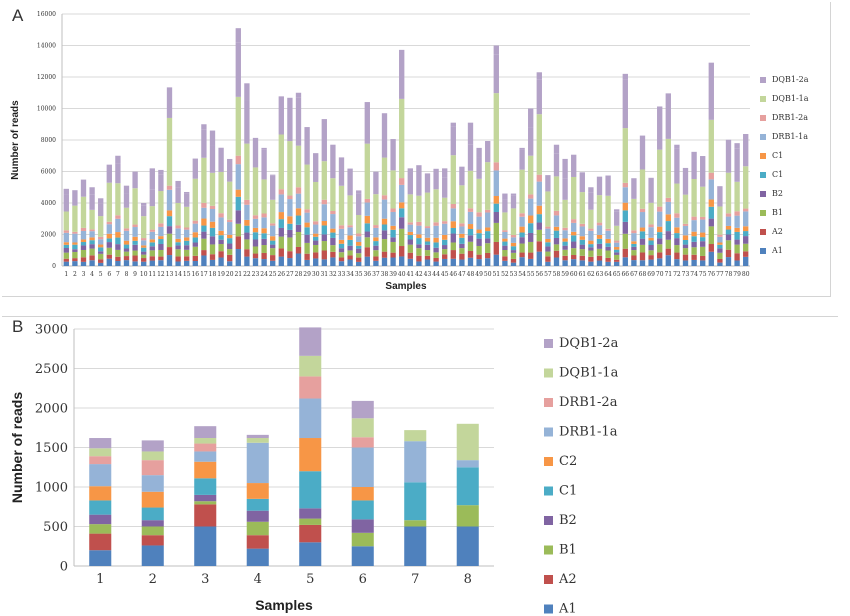  I want to click on y-tick-label-1500: 1500, so click(51, 448).